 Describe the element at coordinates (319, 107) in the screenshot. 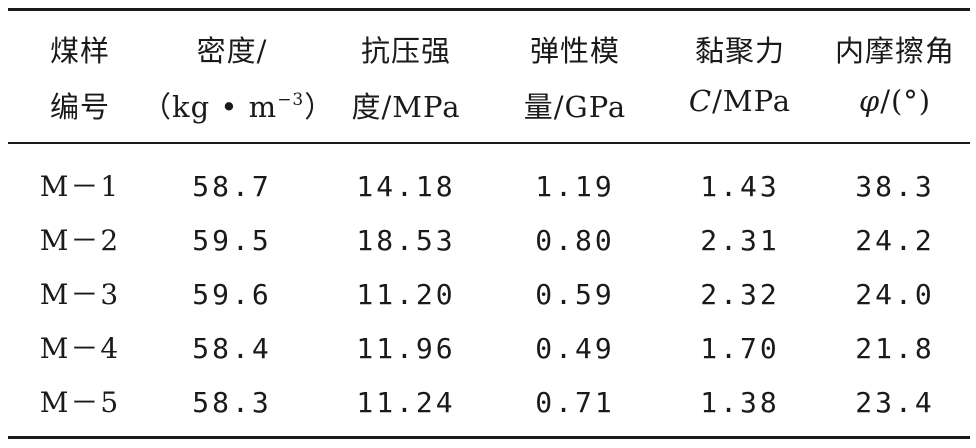

I see `header-unit-suffix: ）` at that location.